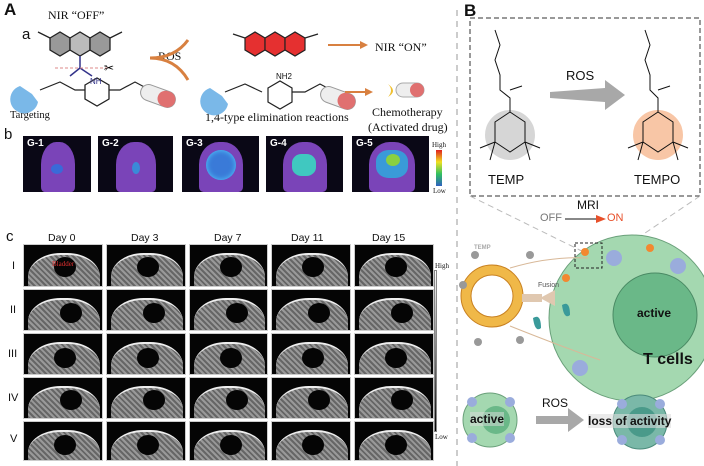  I want to click on fluorescence-colorbar, so click(439, 168).